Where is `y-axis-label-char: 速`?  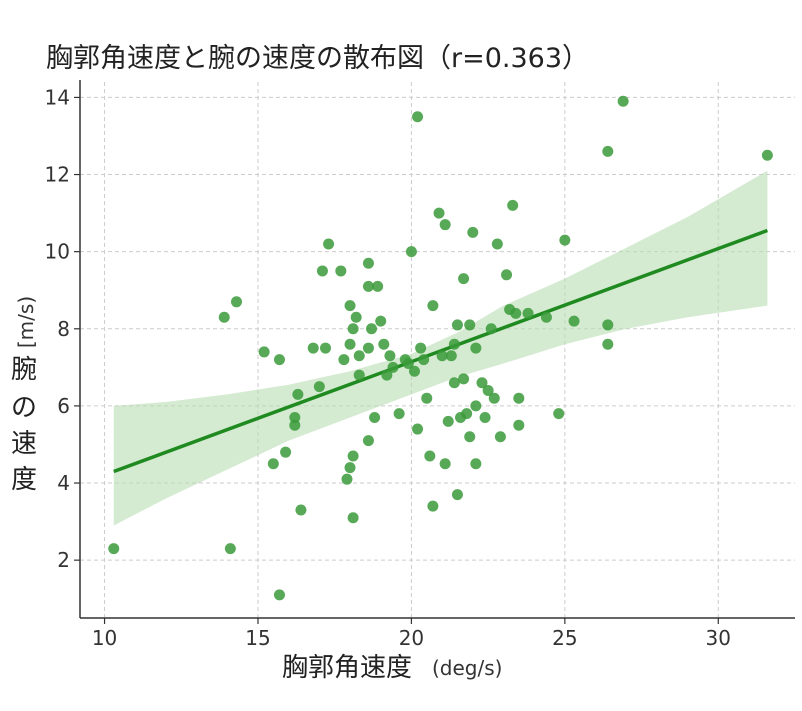 y-axis-label-char: 速 is located at coordinates (24, 444).